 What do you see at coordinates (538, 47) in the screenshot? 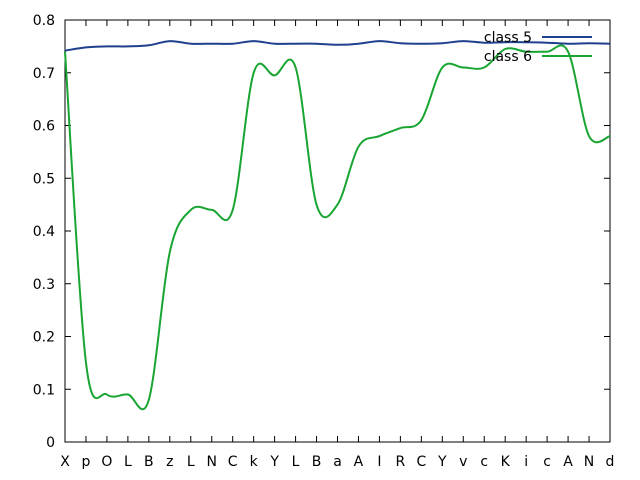
I see `legend: class 5 class 6` at bounding box center [538, 47].